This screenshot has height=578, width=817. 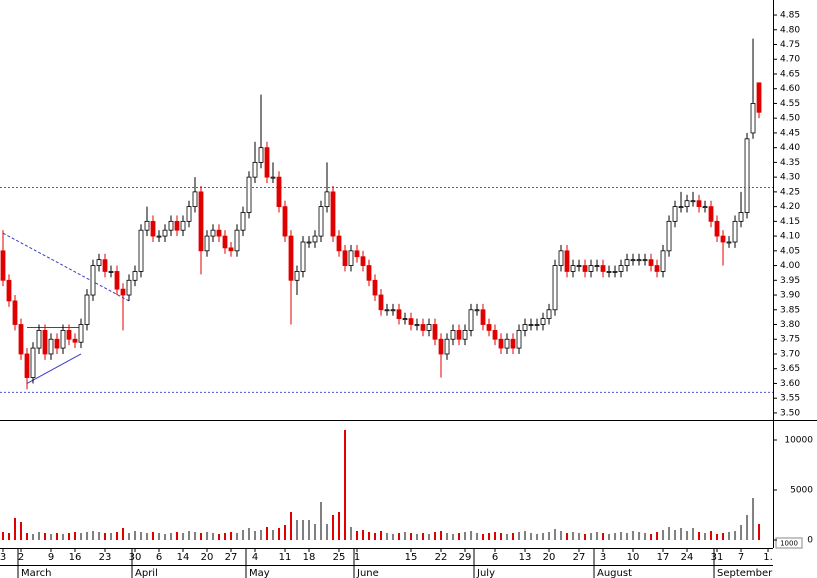 What do you see at coordinates (790, 16) in the screenshot?
I see `y-tick-label: 4.85` at bounding box center [790, 16].